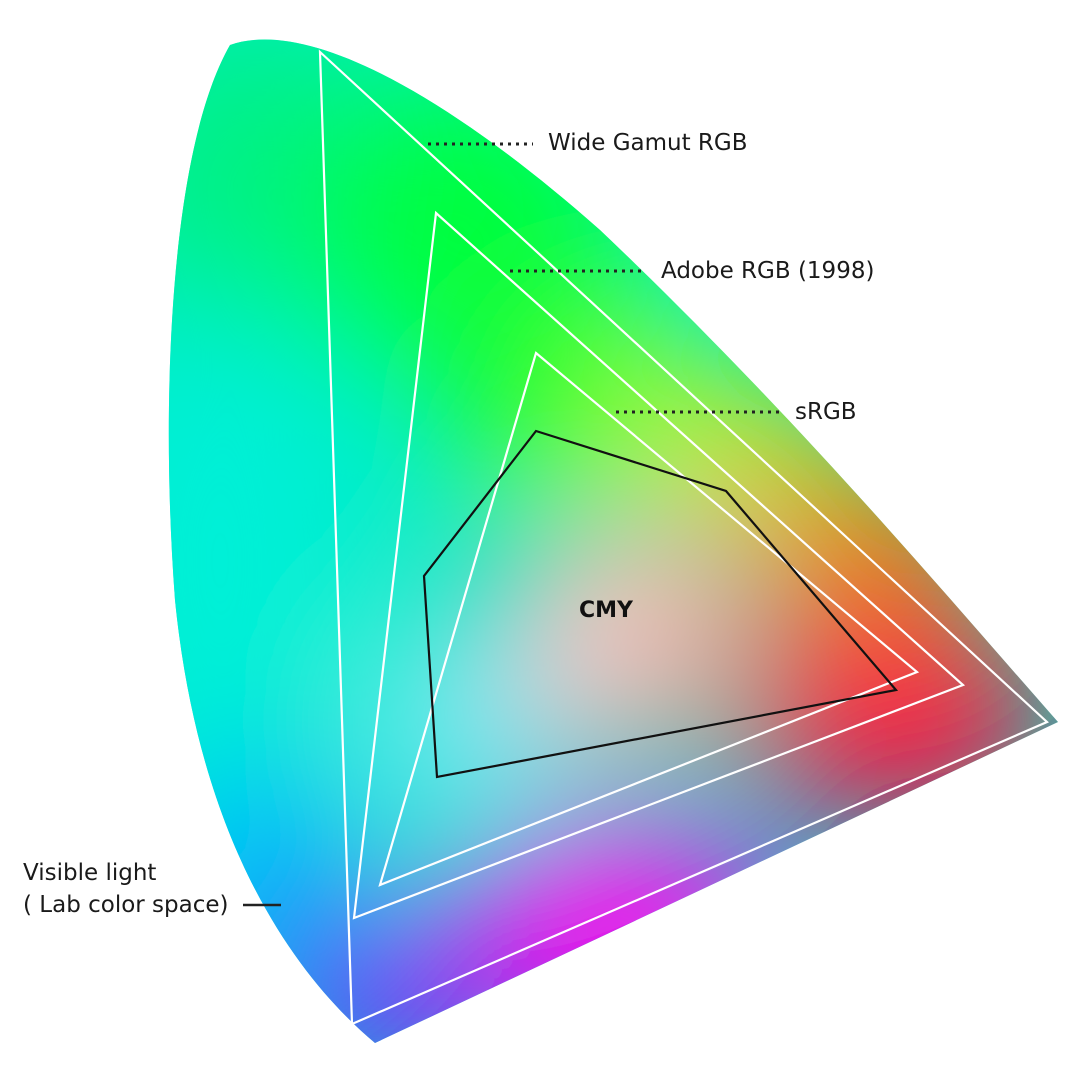 The image size is (1080, 1080). Describe the element at coordinates (826, 412) in the screenshot. I see `srgb-label: sRGB` at that location.